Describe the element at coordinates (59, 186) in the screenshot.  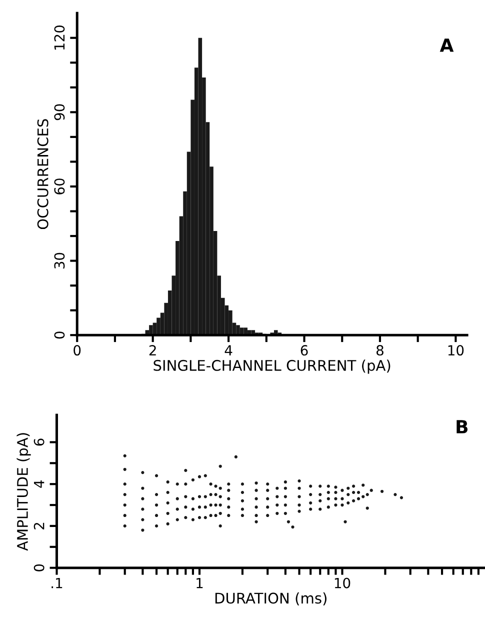
I see `y-tick-label: 60` at that location.